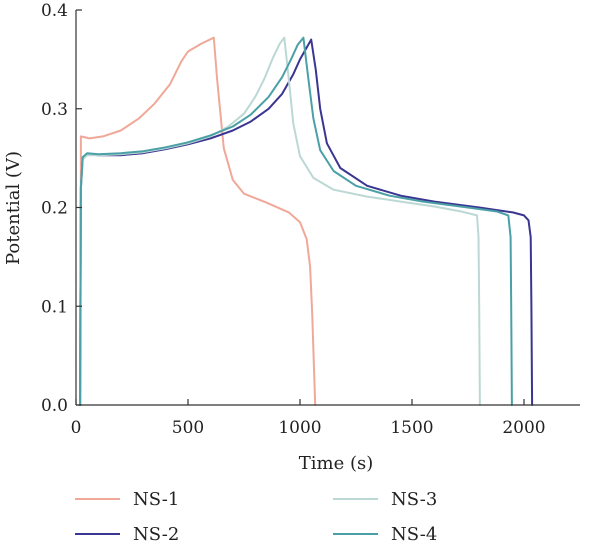  Describe the element at coordinates (54, 406) in the screenshot. I see `y-tick-label: 0.0` at that location.